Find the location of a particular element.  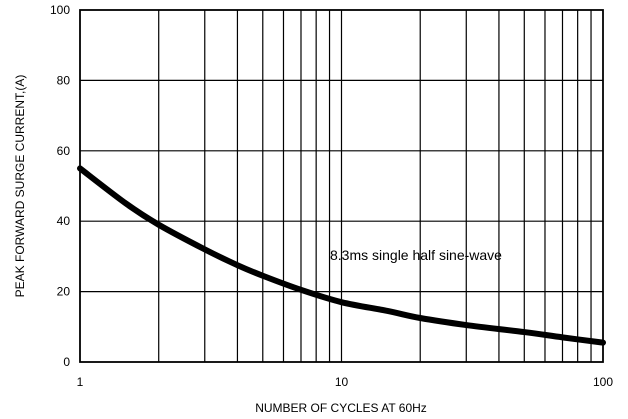

x-axis-label: NUMBER OF CYCLES AT 60Hz is located at coordinates (341, 408).